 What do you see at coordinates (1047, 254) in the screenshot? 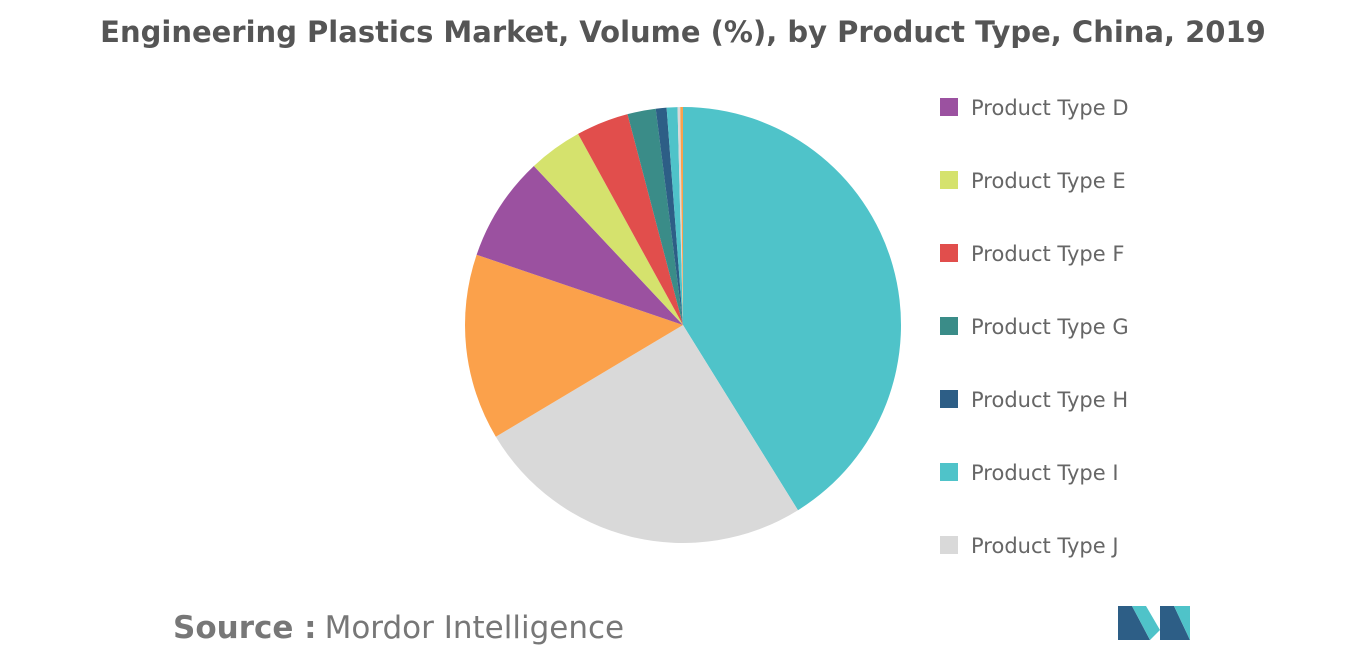
I see `legend-label: Product Type F` at bounding box center [1047, 254].